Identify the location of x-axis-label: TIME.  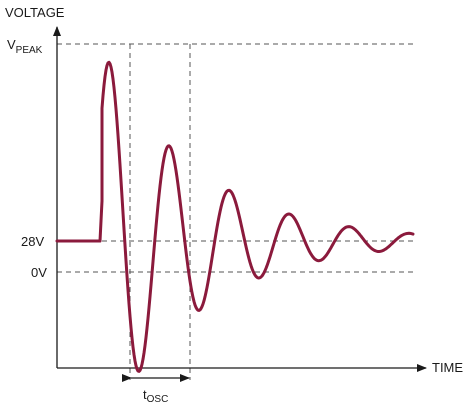
(447, 367).